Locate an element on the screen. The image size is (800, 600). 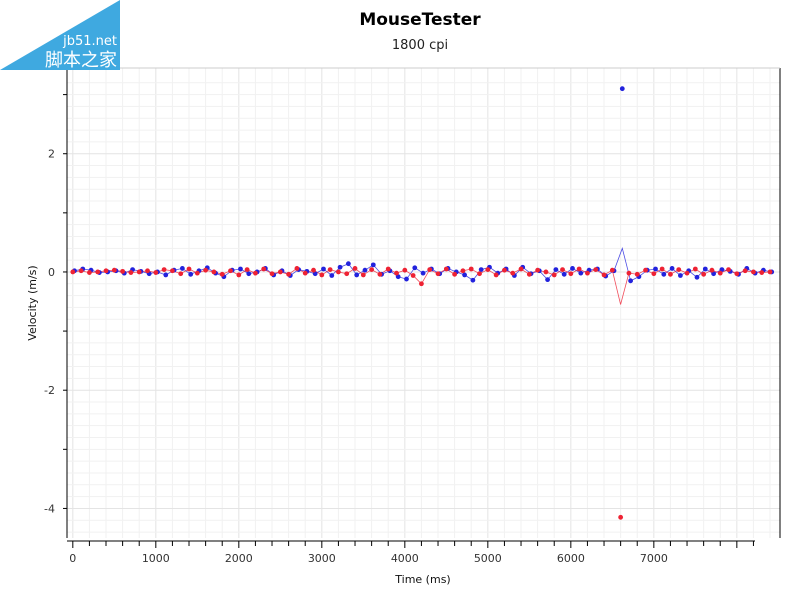
x-tick-label: 1000 is located at coordinates (156, 558).